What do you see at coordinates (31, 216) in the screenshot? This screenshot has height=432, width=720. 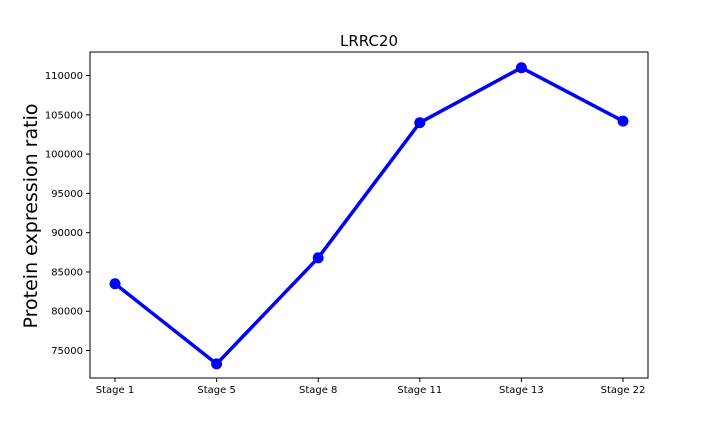 I see `y-axis-label: Protein expression ratio` at bounding box center [31, 216].